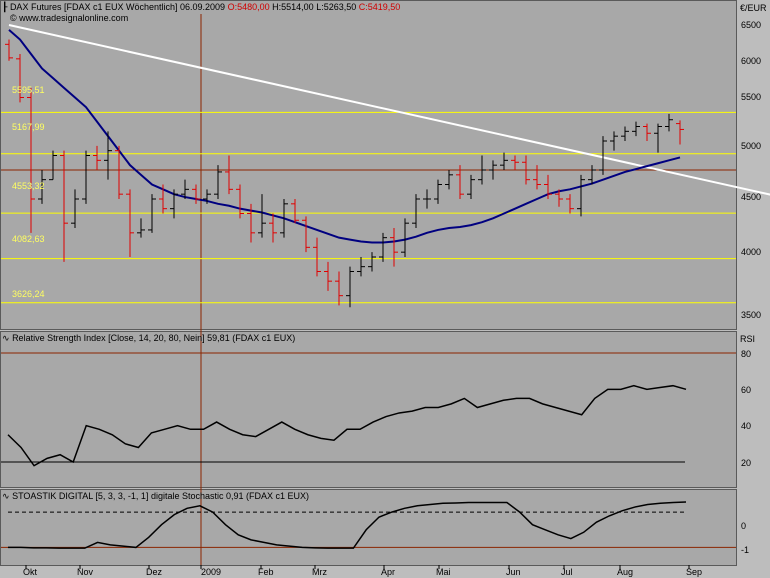  What do you see at coordinates (746, 463) in the screenshot?
I see `rsi-tick: 20` at bounding box center [746, 463].